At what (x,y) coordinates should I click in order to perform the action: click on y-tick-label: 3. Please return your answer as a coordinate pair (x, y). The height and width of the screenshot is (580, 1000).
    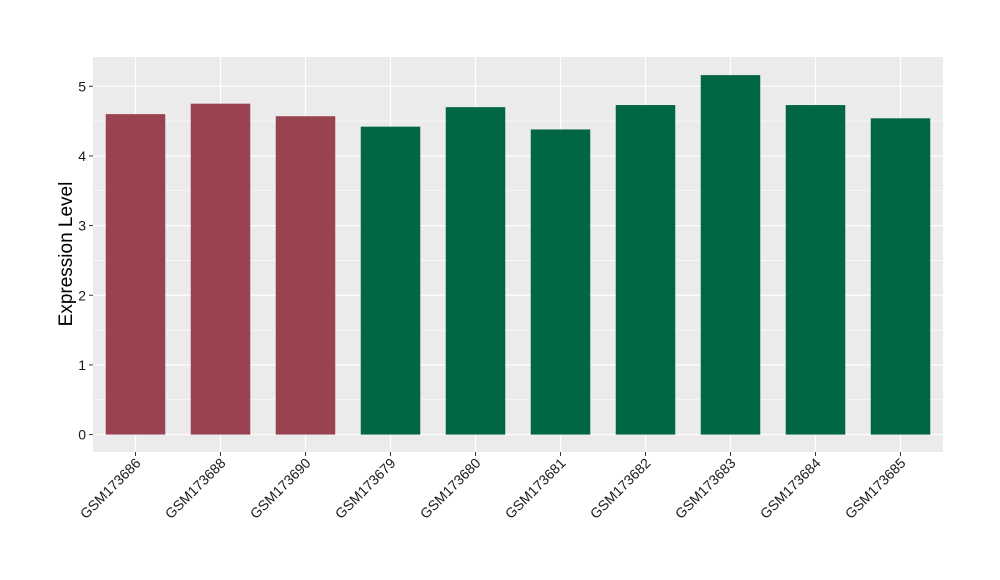
    Looking at the image, I should click on (82, 226).